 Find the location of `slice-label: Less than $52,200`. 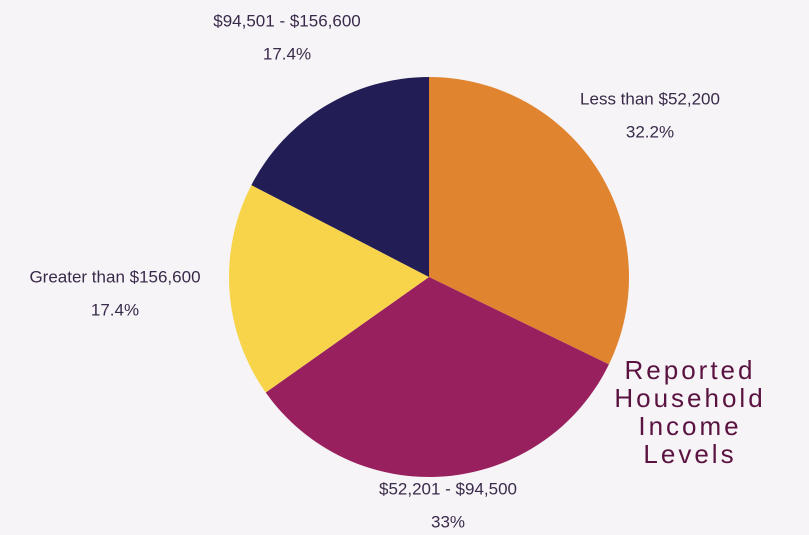

slice-label: Less than $52,200 is located at coordinates (650, 98).